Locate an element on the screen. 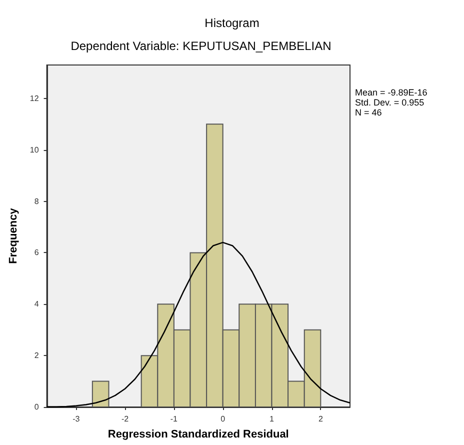 This screenshot has height=445, width=464. chart-subtitle: Dependent Variable: KEPUTUSAN_PEMBELIAN is located at coordinates (201, 46).